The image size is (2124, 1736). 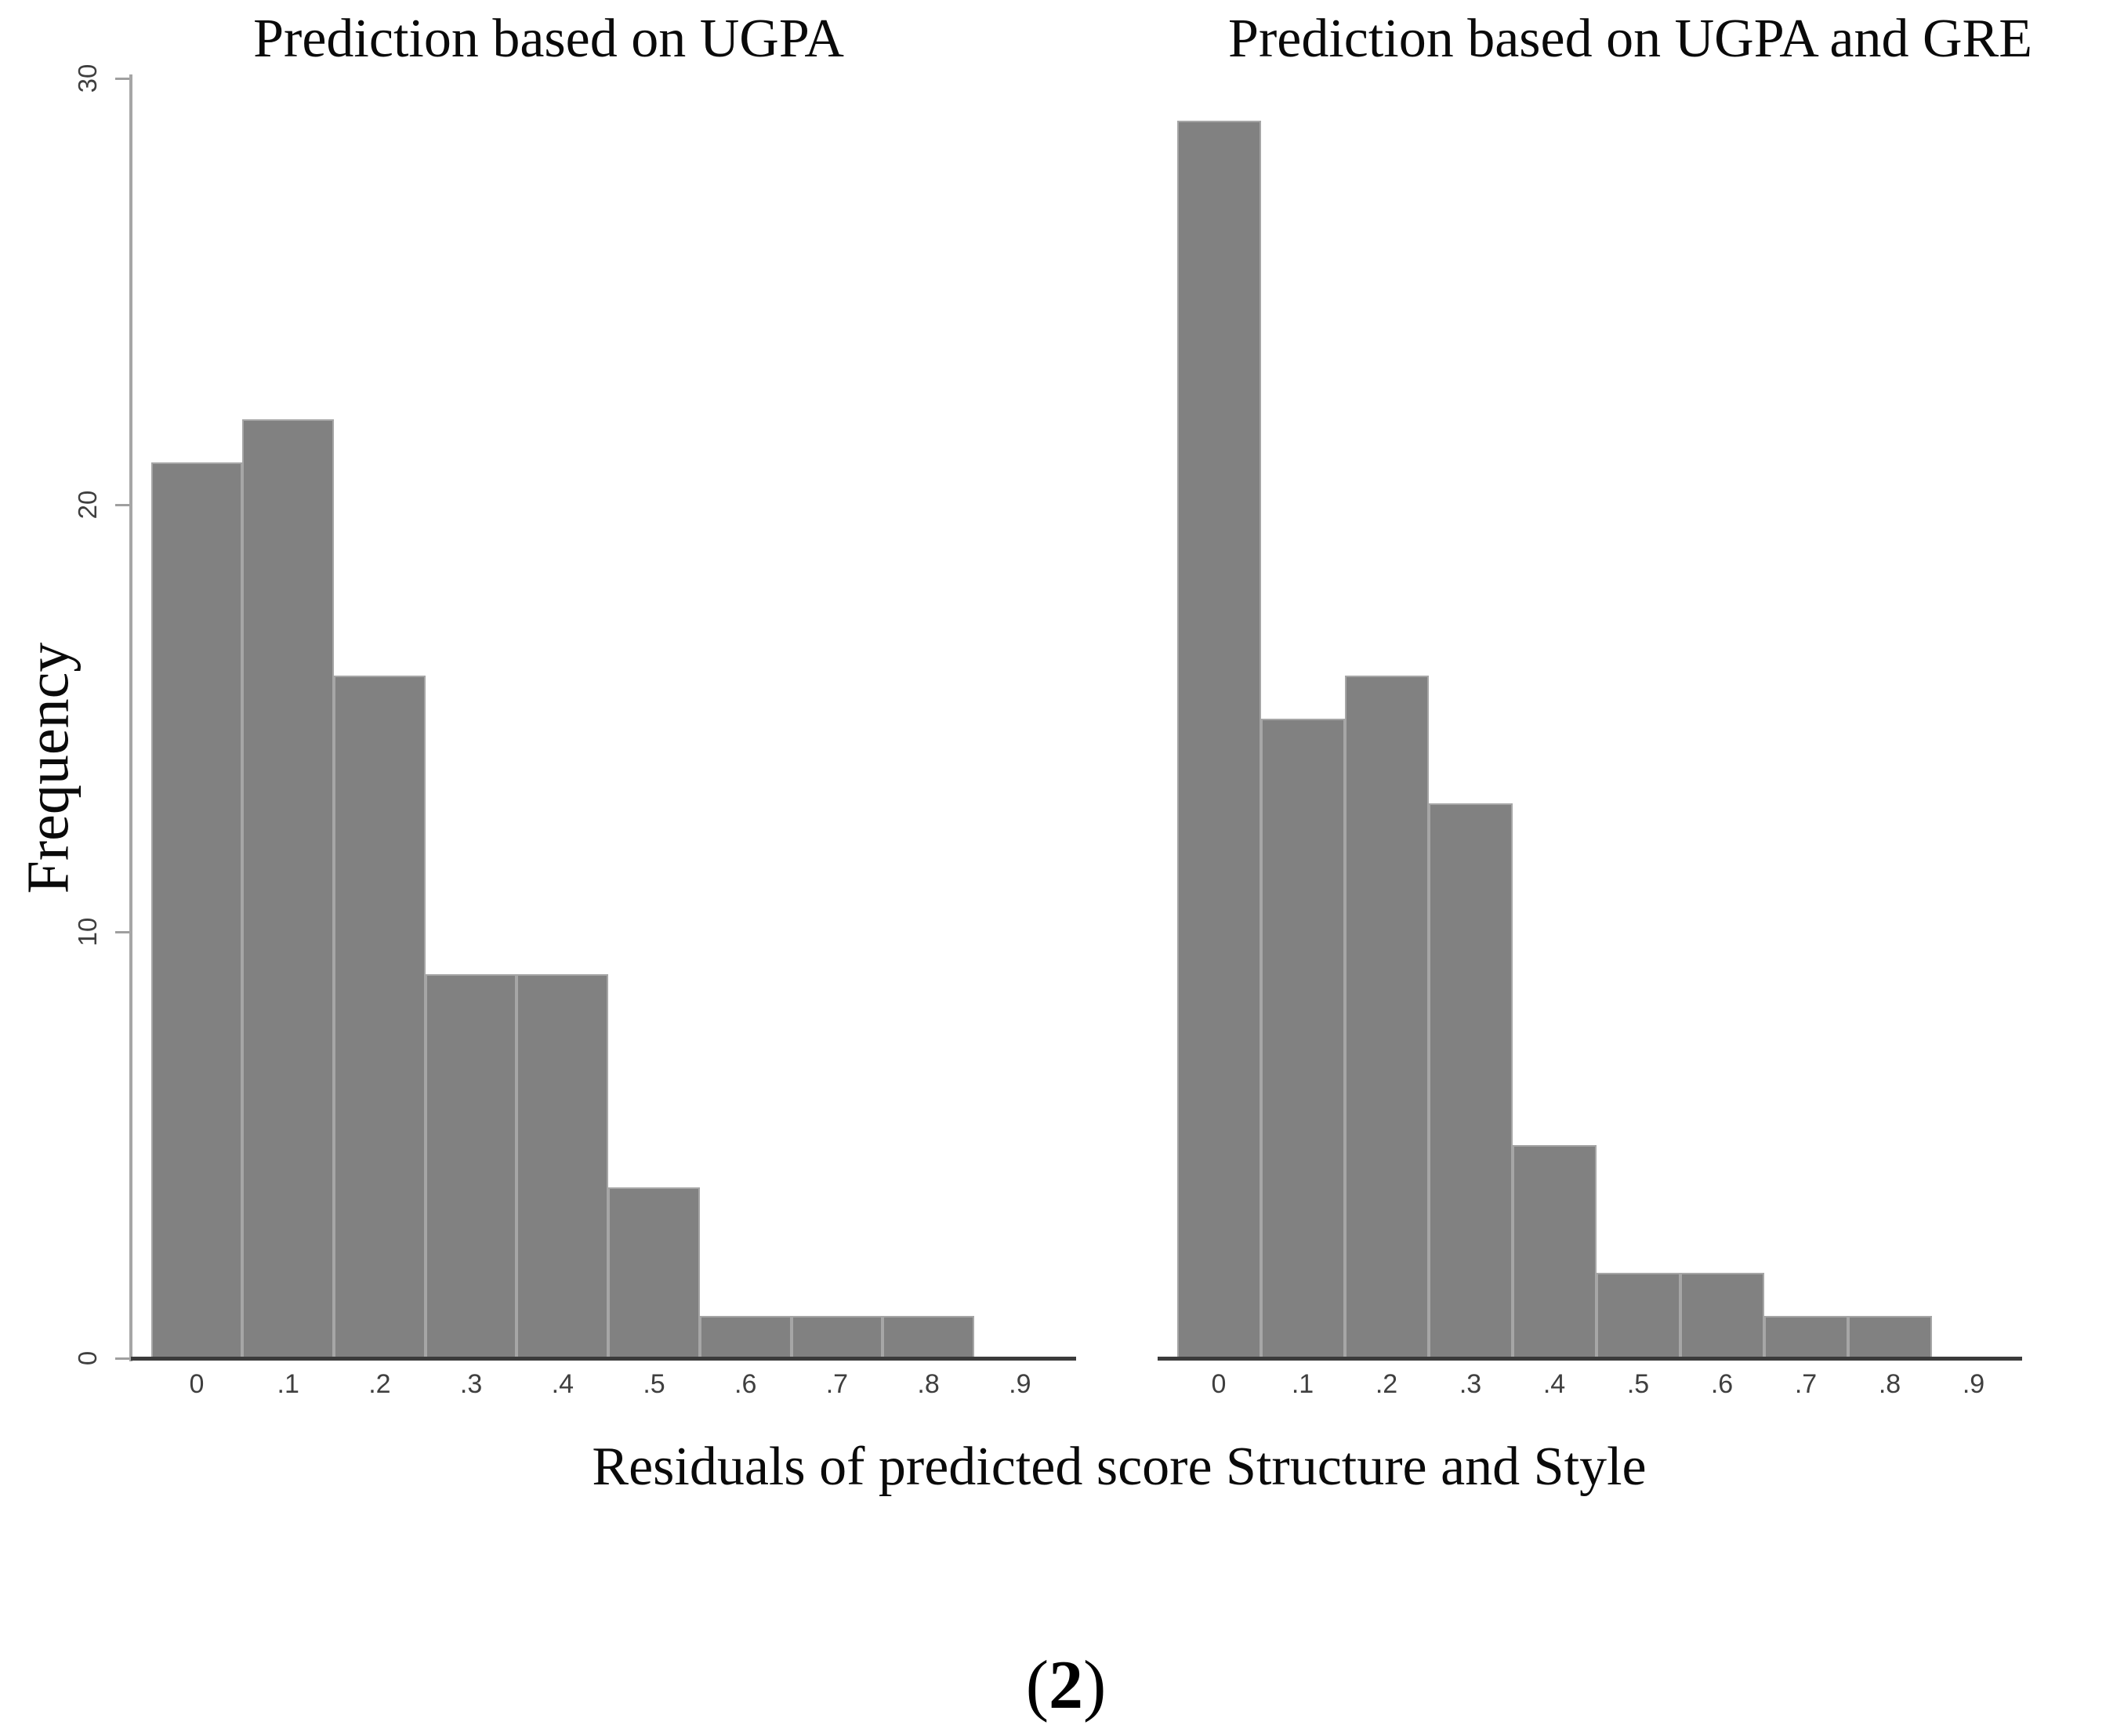 What do you see at coordinates (88, 932) in the screenshot?
I see `y-tick-label: 10` at bounding box center [88, 932].